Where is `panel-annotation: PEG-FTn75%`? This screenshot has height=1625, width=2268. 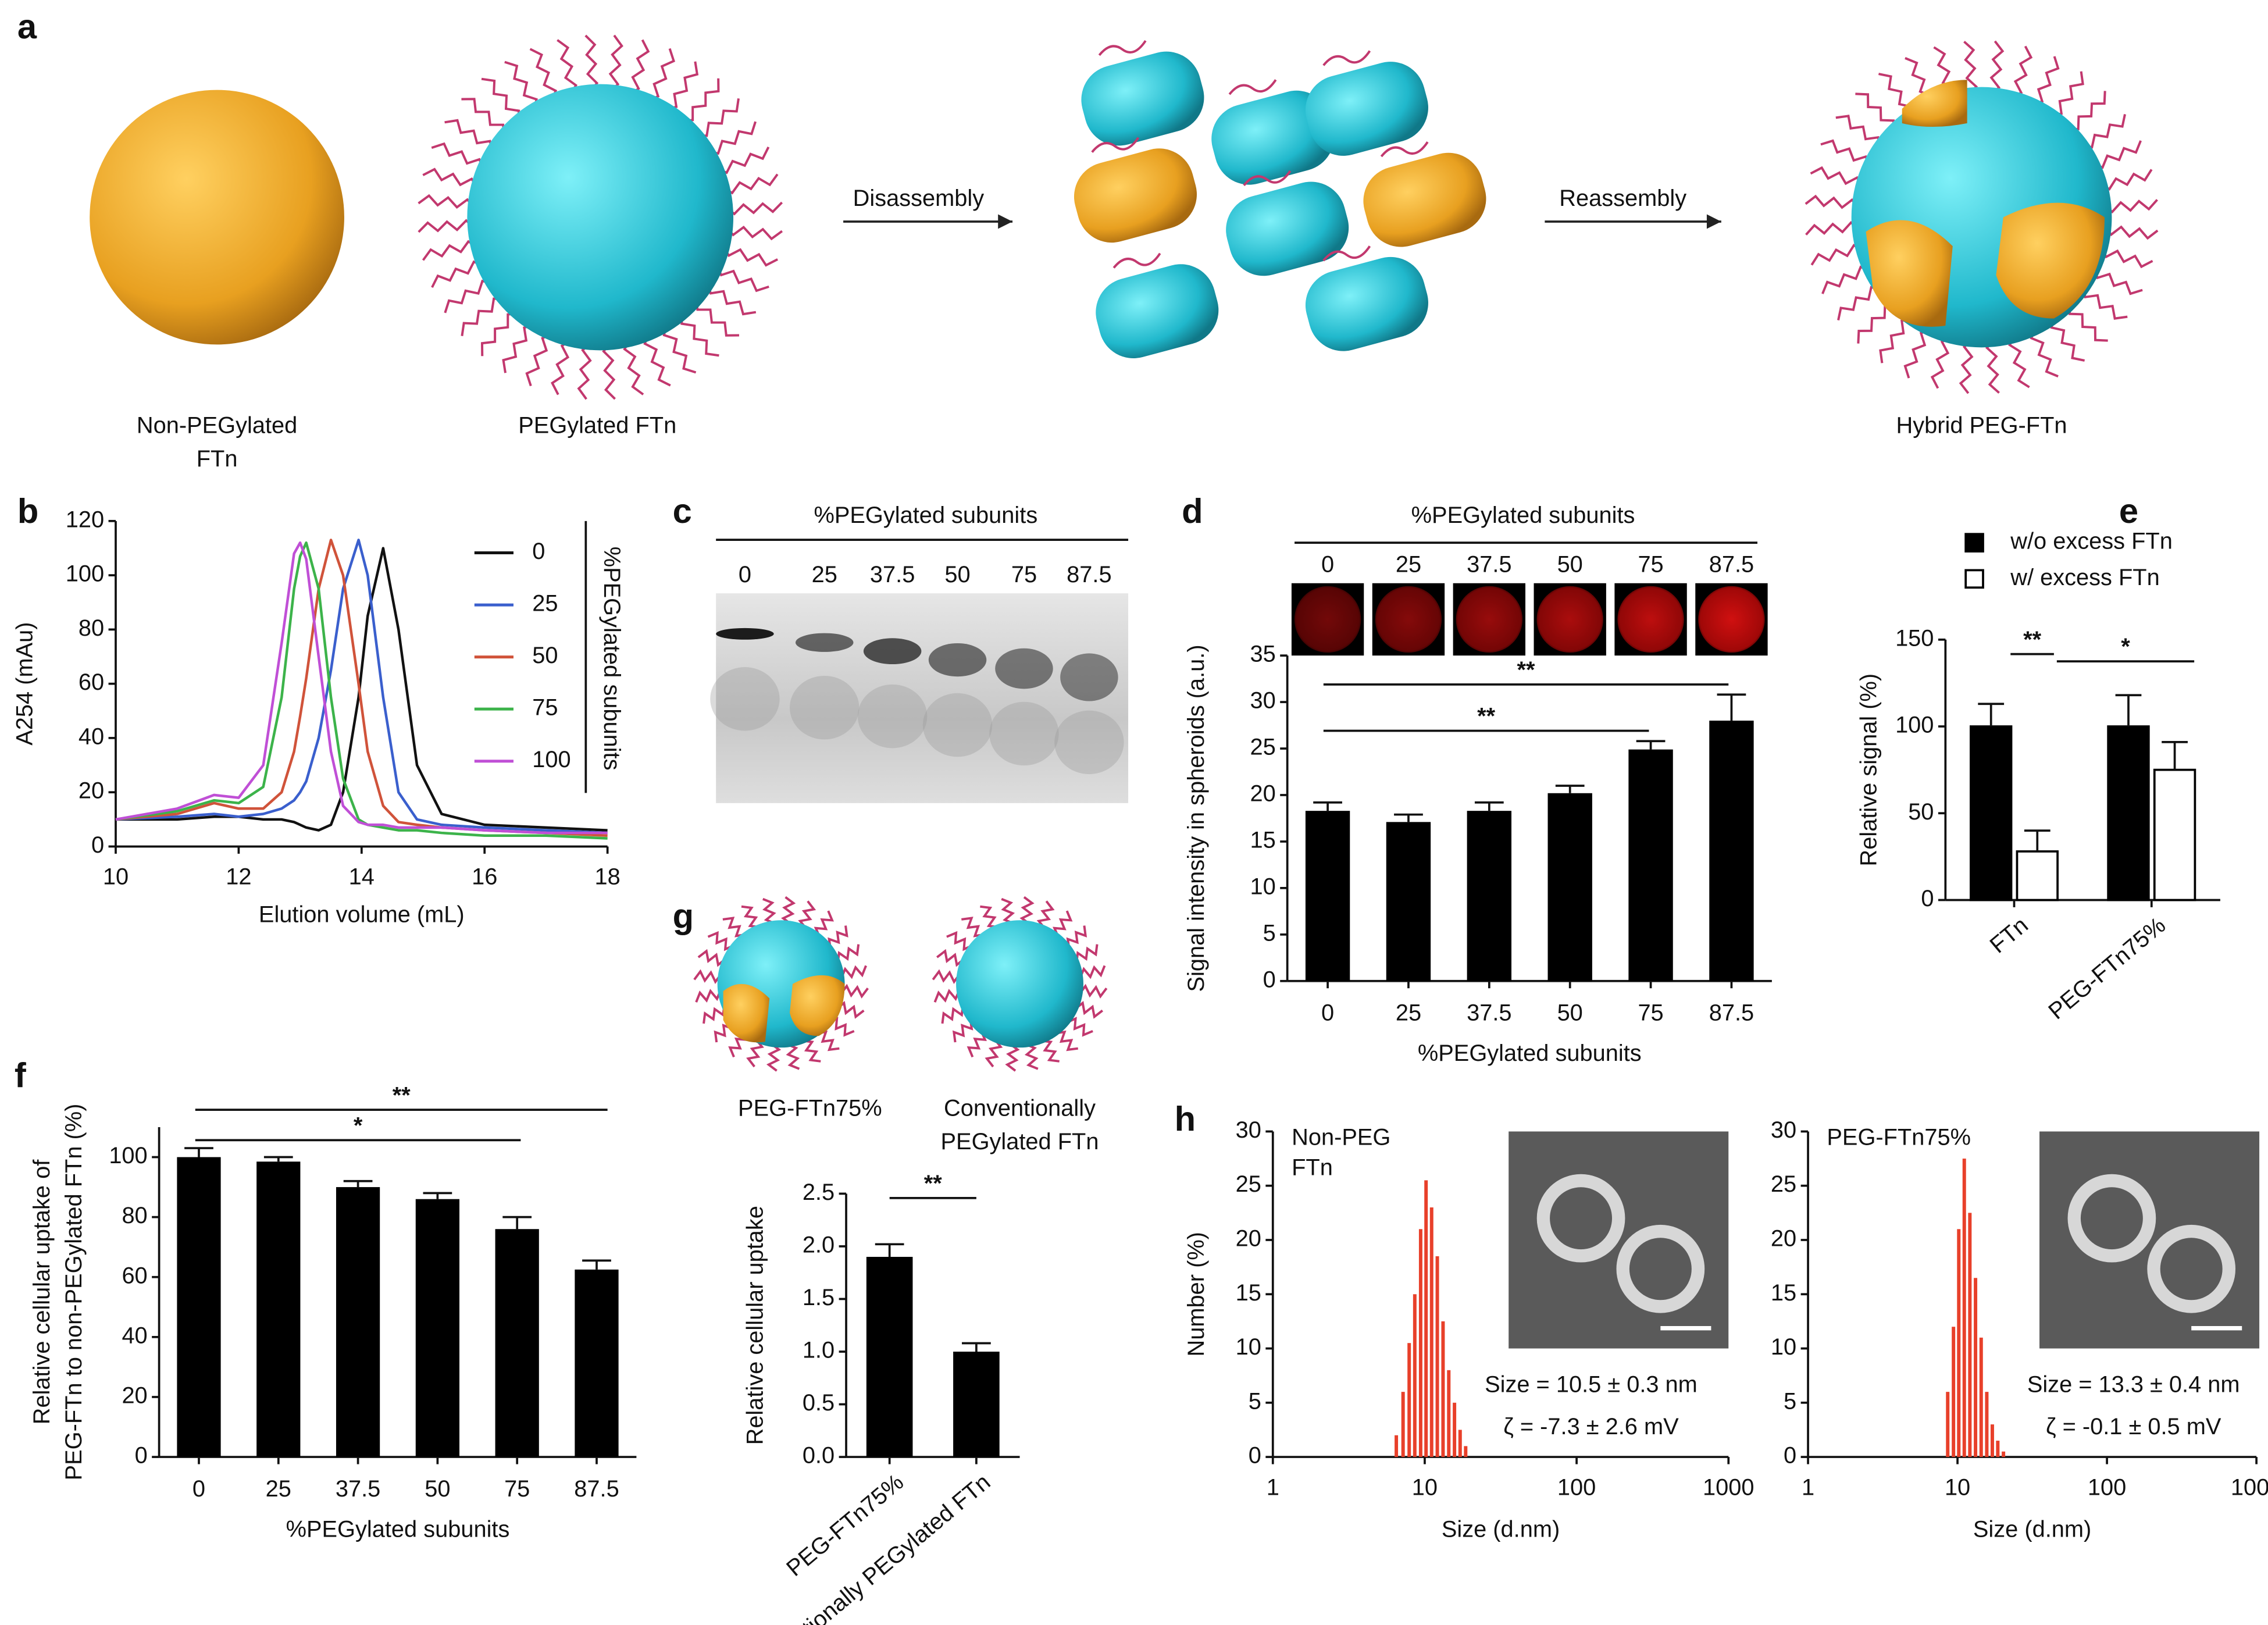
panel-annotation: PEG-FTn75% is located at coordinates (1899, 1137).